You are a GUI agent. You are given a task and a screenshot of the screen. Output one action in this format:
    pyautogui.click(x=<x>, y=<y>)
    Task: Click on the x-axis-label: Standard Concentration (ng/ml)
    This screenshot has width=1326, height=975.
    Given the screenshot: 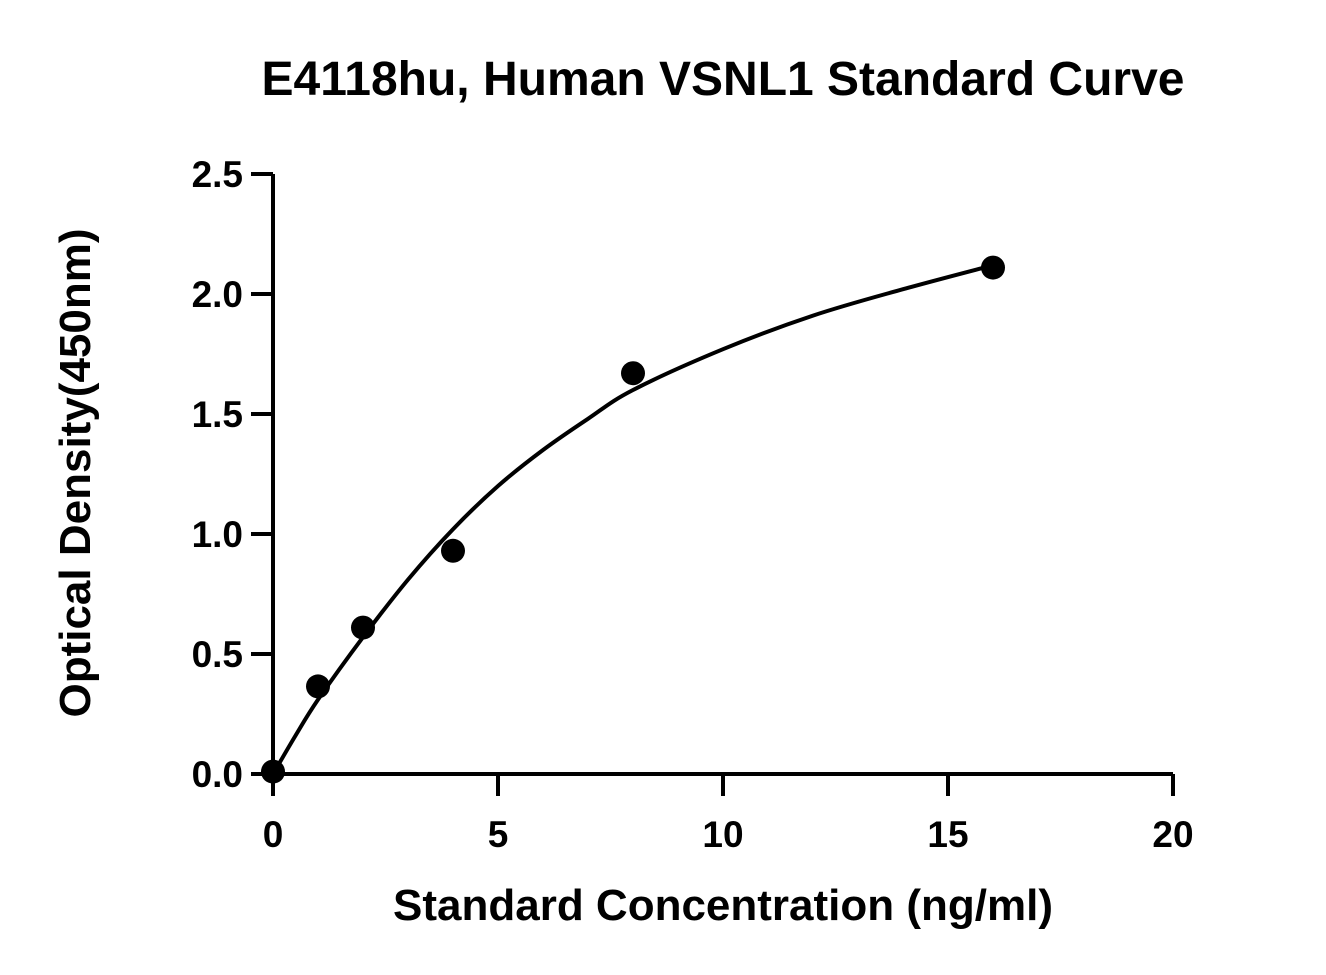 What is the action you would take?
    pyautogui.click(x=723, y=905)
    